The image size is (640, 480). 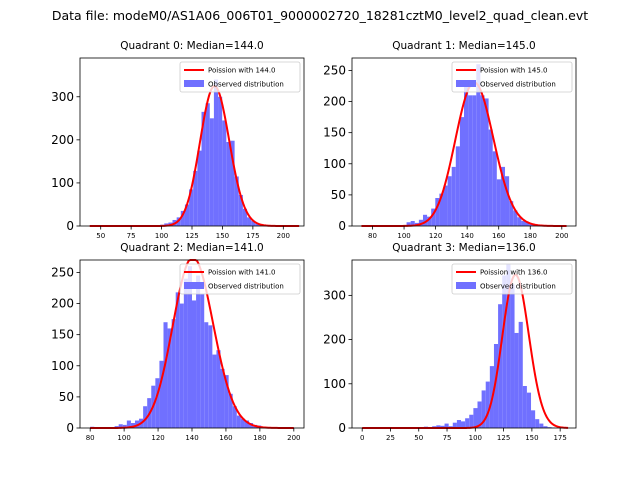 I want to click on x-tick-label: 0, so click(x=362, y=438).